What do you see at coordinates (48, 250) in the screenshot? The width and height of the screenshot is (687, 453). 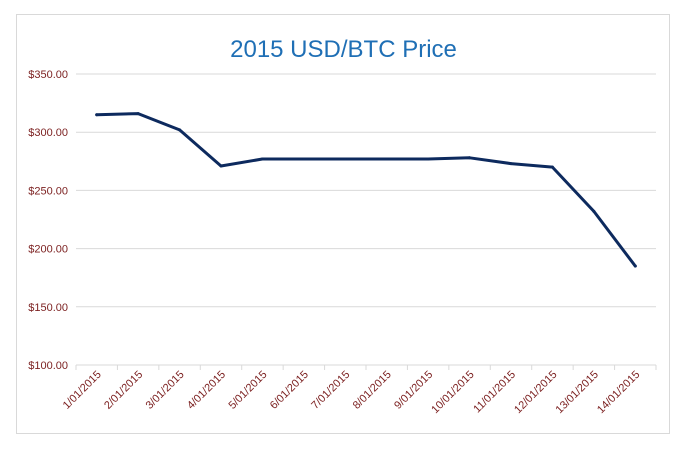 I see `y-tick-label: $200.00` at bounding box center [48, 250].